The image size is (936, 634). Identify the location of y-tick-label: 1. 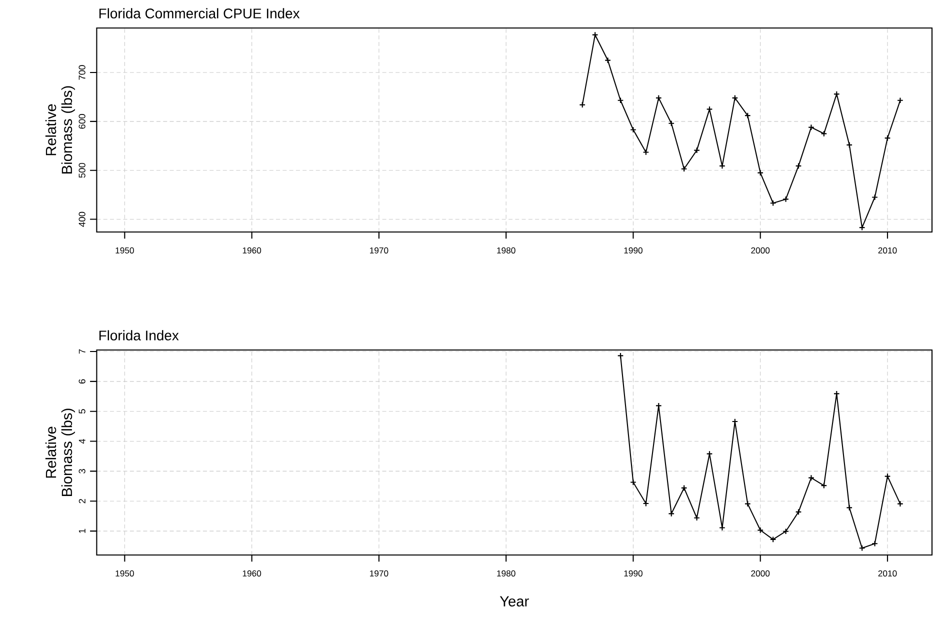
(82, 530).